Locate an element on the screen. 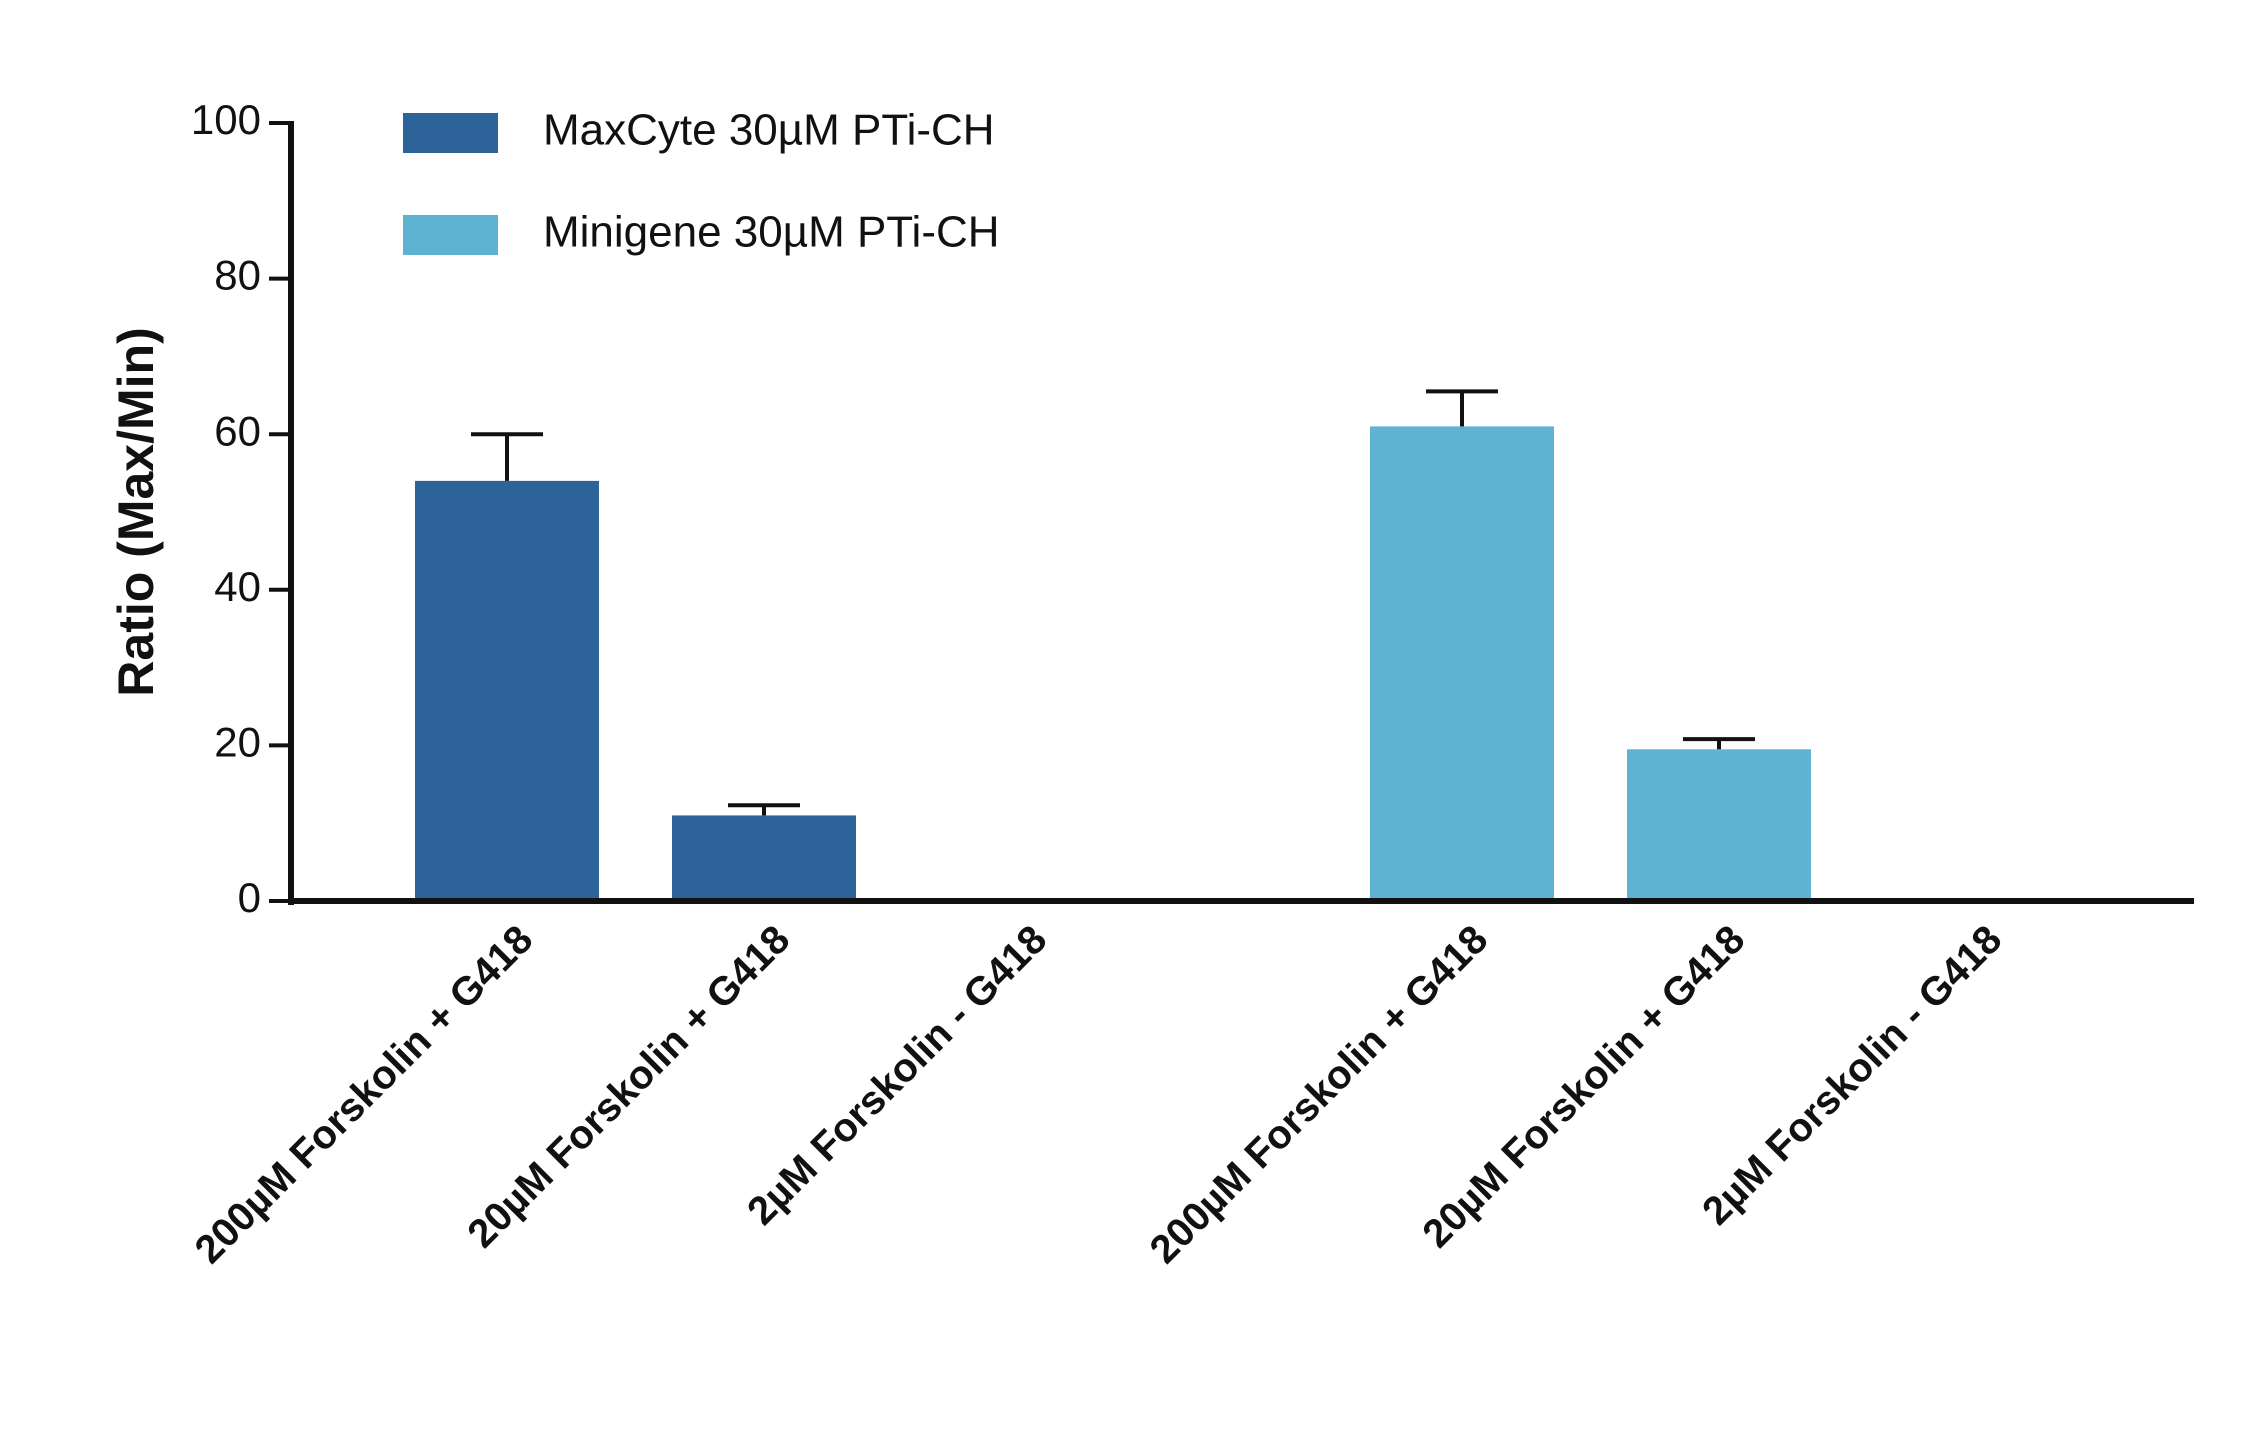  y-tick-label: 60 is located at coordinates (237, 430).